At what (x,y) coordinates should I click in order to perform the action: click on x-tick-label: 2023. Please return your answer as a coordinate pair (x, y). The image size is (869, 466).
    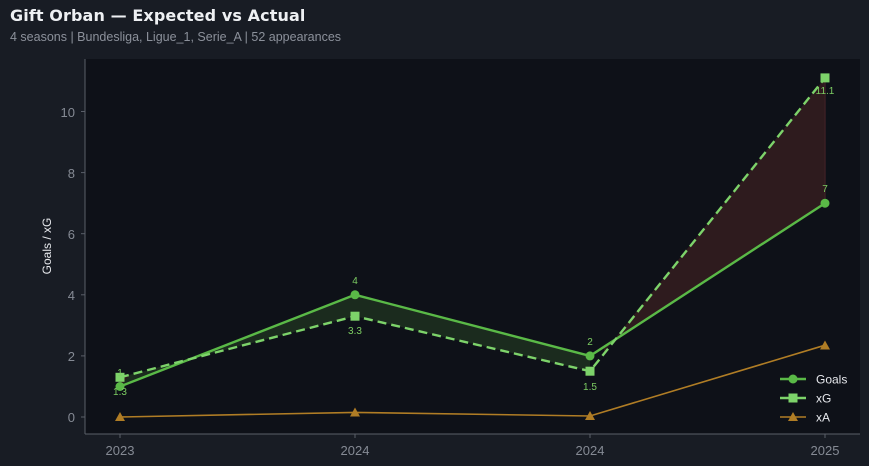
    Looking at the image, I should click on (120, 450).